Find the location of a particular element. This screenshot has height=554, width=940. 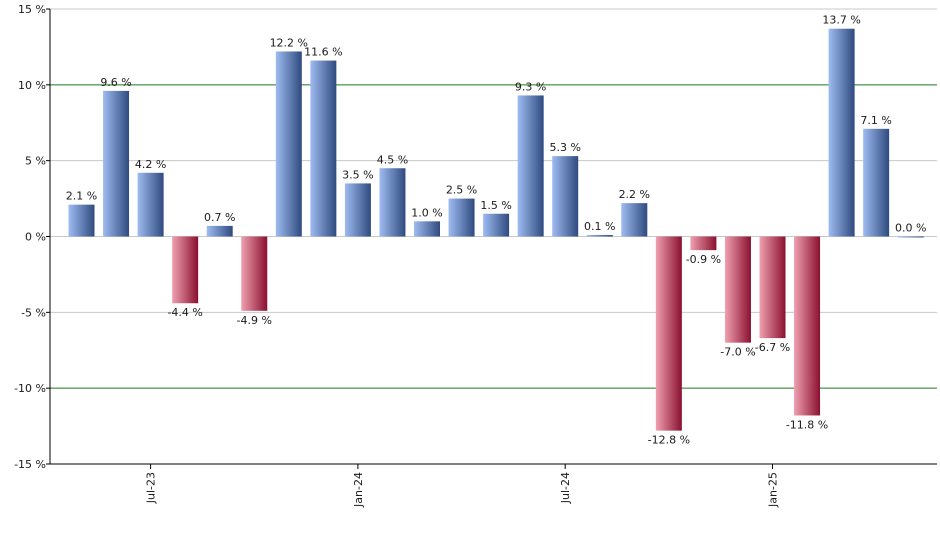

data-label: -0.9 % is located at coordinates (703, 259).